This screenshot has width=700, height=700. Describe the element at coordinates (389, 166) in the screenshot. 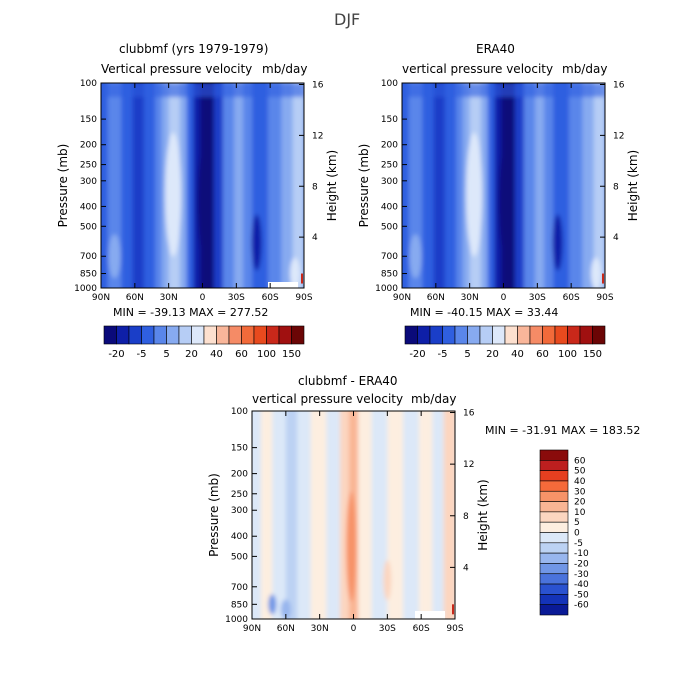

I see `p2-ytick-label: 250` at that location.